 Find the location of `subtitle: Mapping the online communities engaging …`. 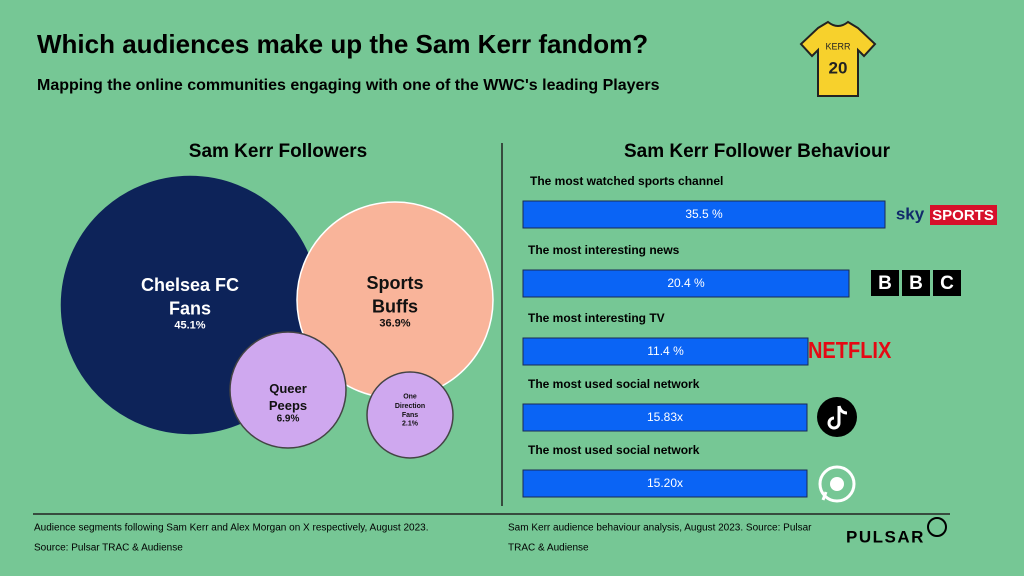

subtitle: Mapping the online communities engaging … is located at coordinates (348, 85).